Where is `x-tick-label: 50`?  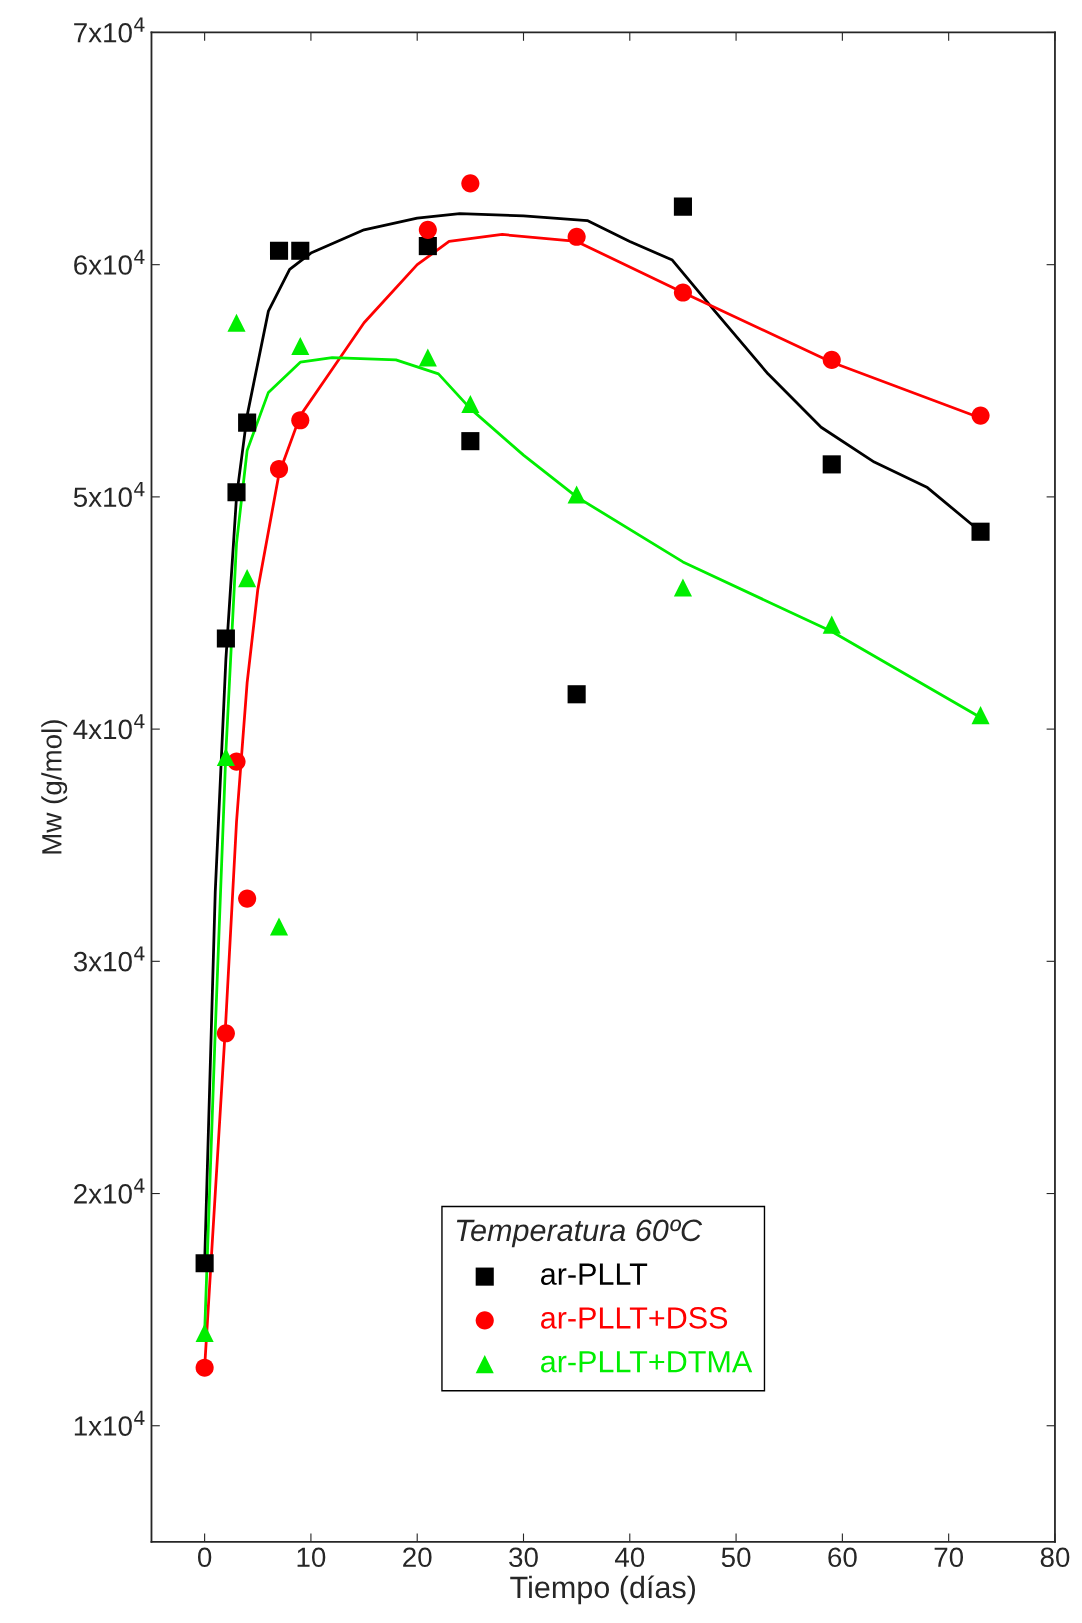
x-tick-label: 50 is located at coordinates (736, 1557).